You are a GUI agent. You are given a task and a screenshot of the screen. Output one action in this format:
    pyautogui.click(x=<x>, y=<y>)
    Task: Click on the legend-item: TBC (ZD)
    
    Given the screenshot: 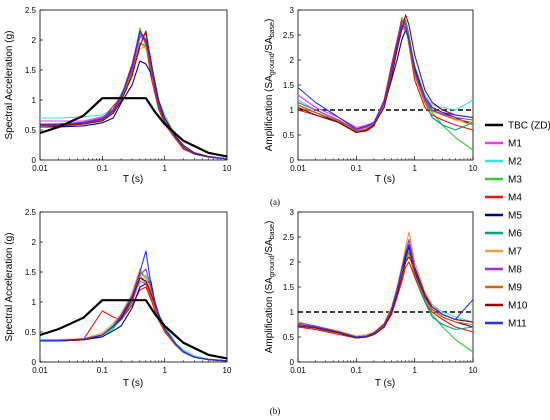 What is the action you would take?
    pyautogui.click(x=517, y=126)
    